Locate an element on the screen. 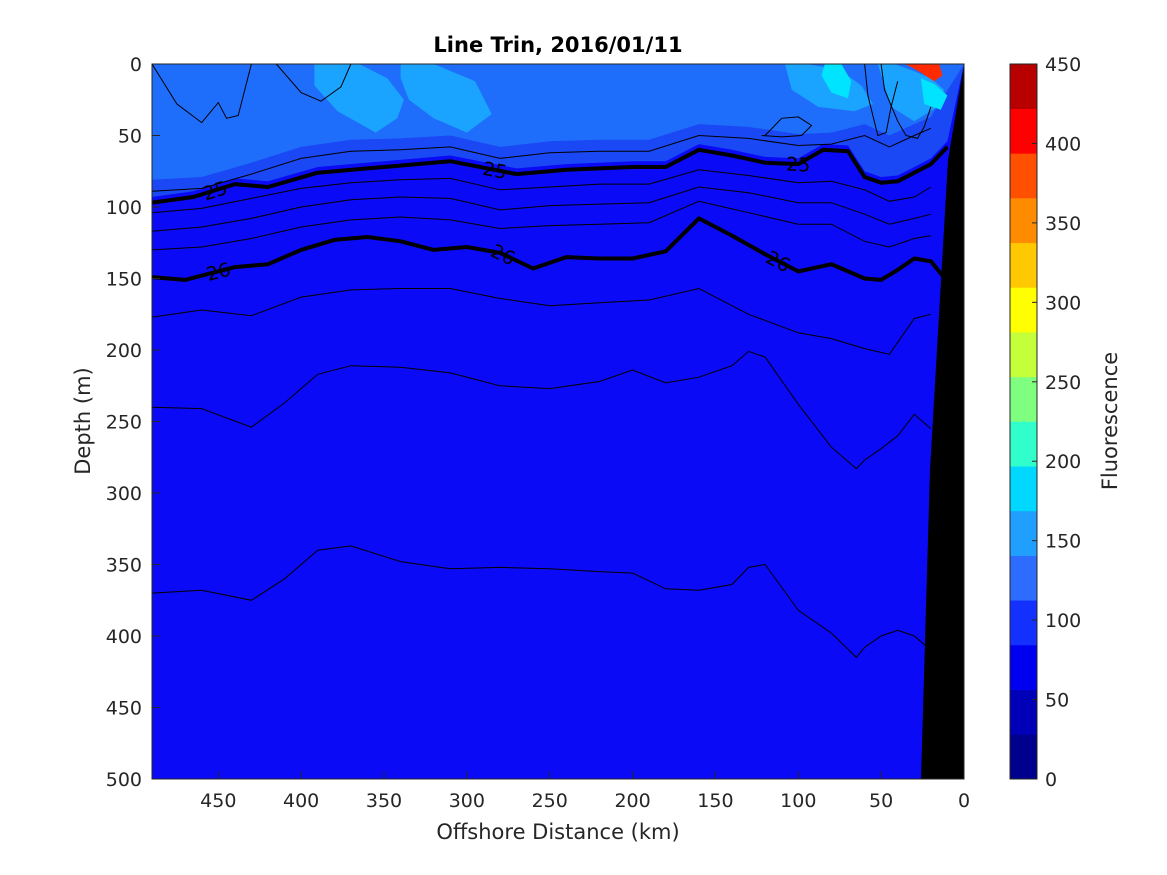  x-tick-label: 150 is located at coordinates (715, 801).